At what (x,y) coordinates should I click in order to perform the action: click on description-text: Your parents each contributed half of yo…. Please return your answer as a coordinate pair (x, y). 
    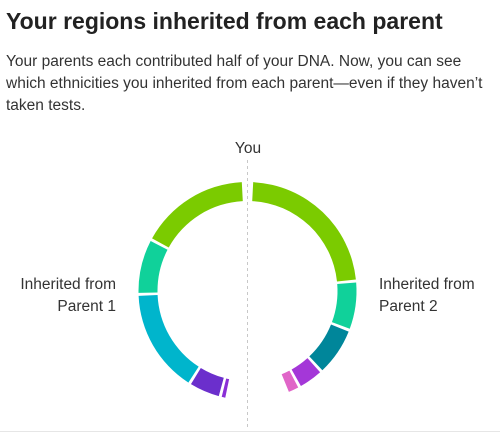
    Looking at the image, I should click on (244, 83).